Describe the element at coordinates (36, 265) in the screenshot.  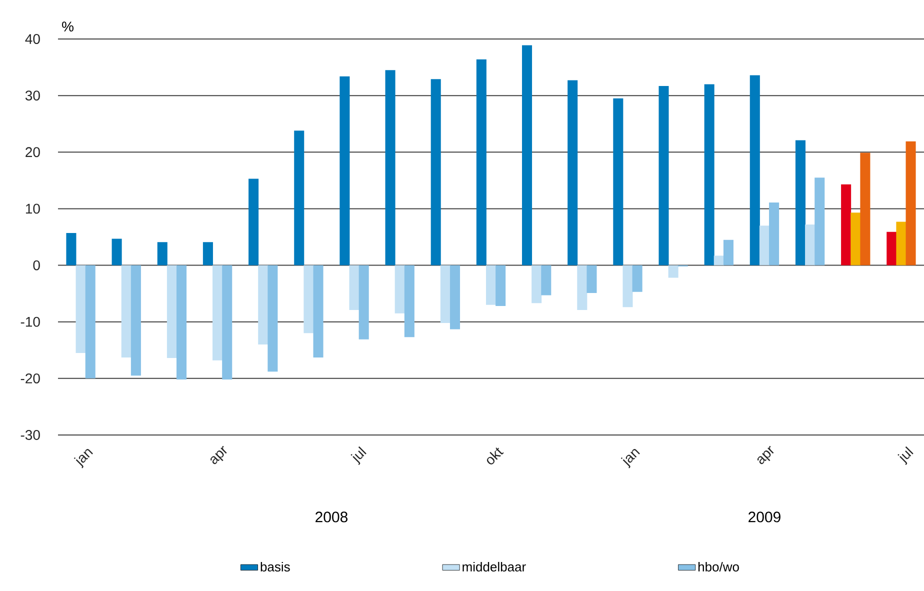
I see `y-tick-label: 0` at that location.